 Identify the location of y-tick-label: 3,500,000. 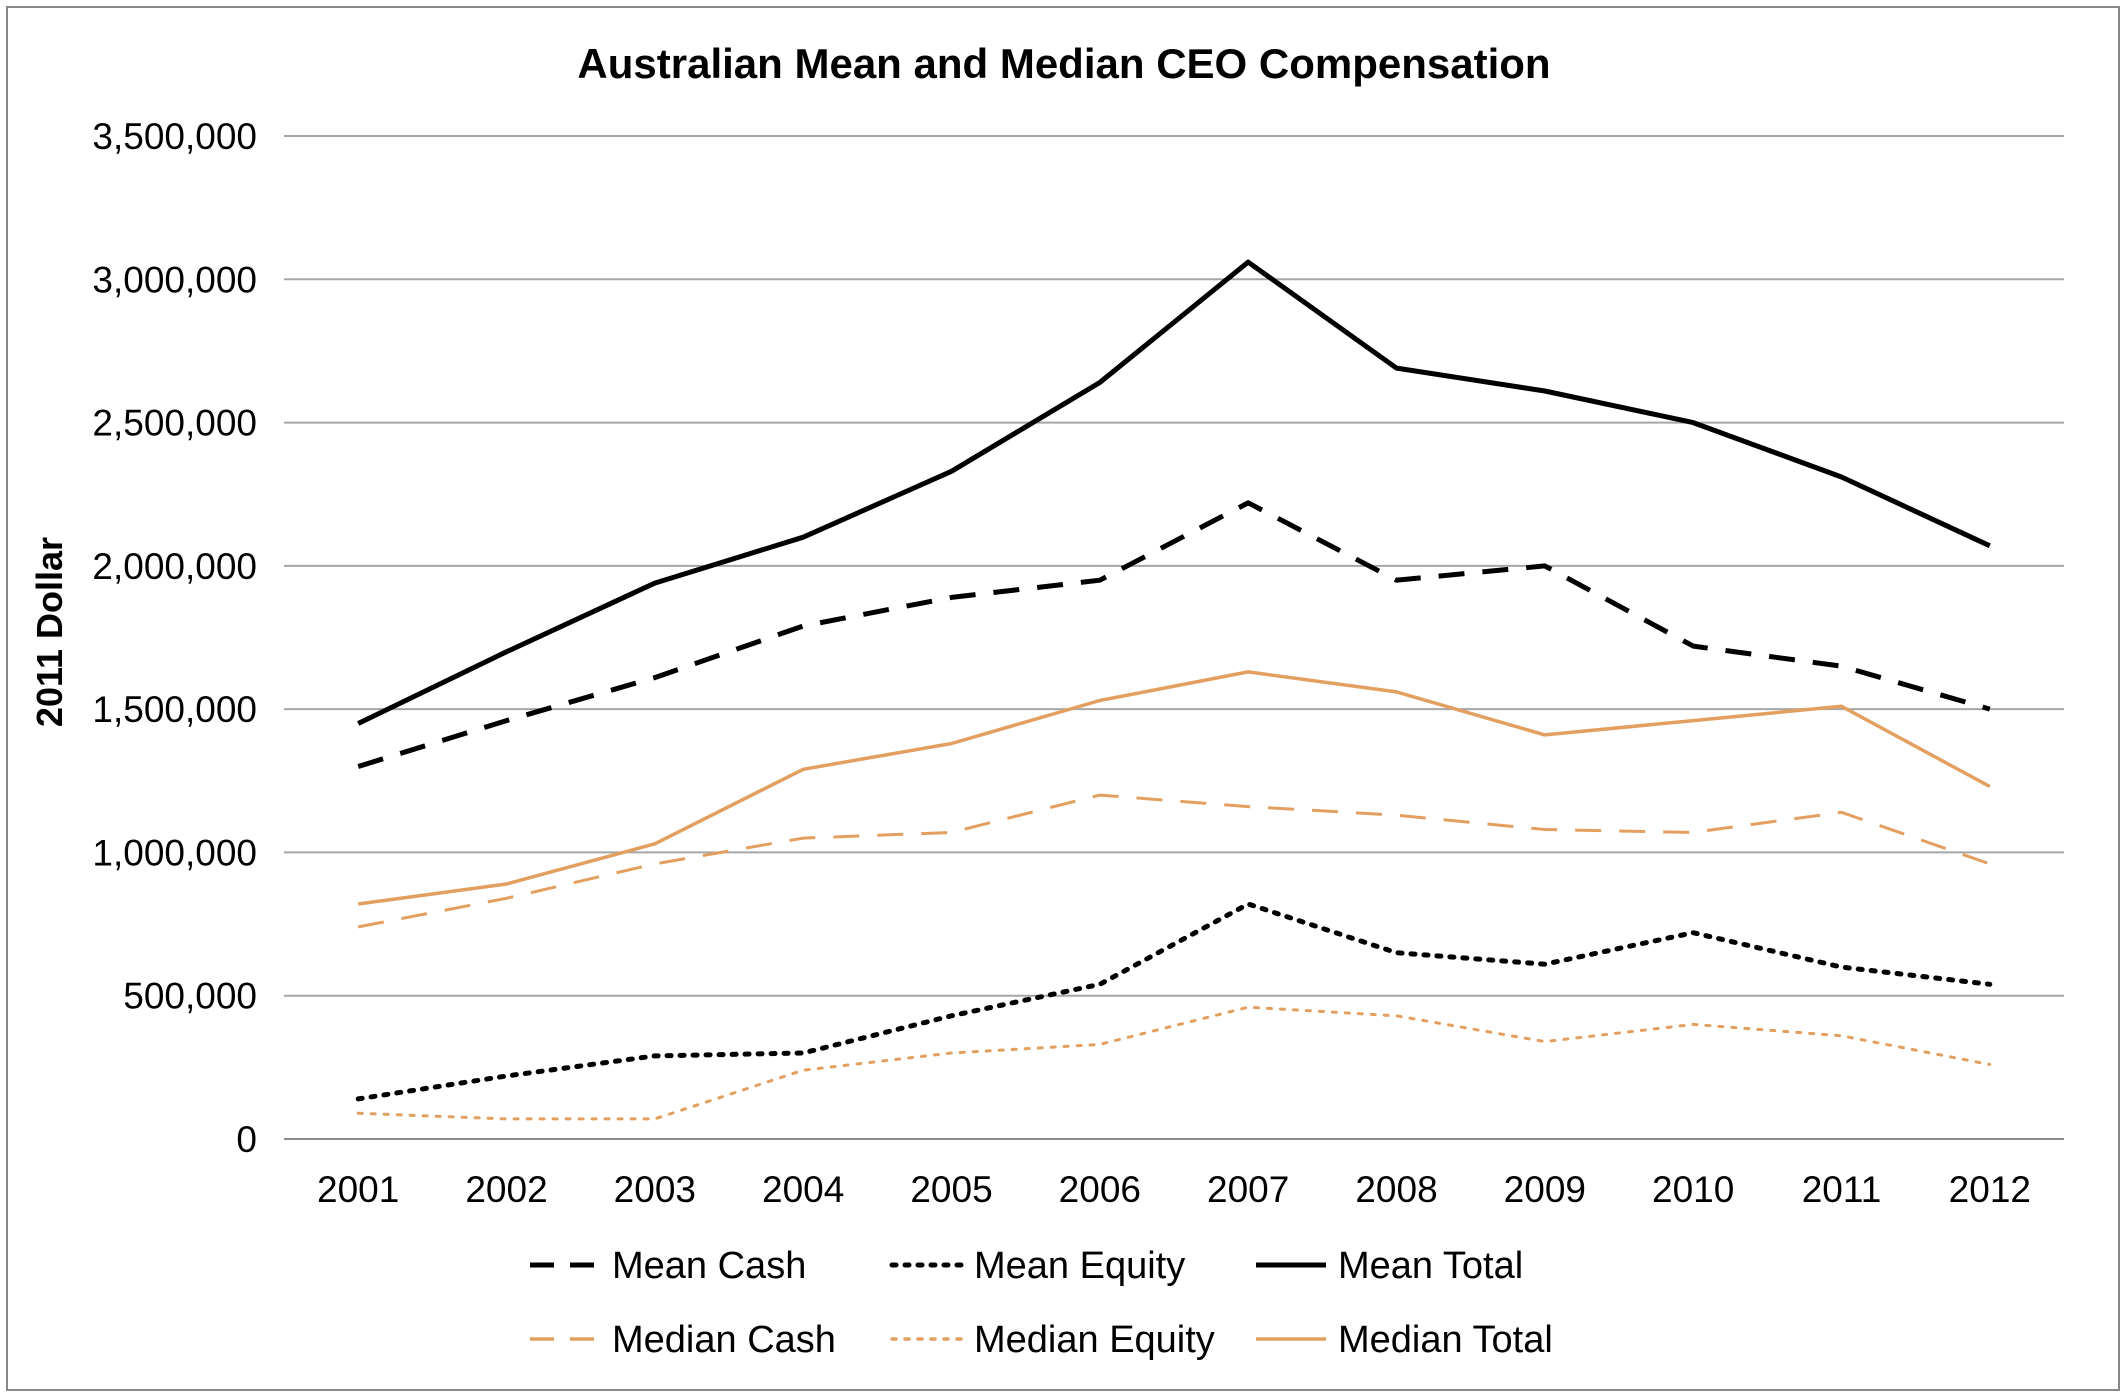
(174, 136).